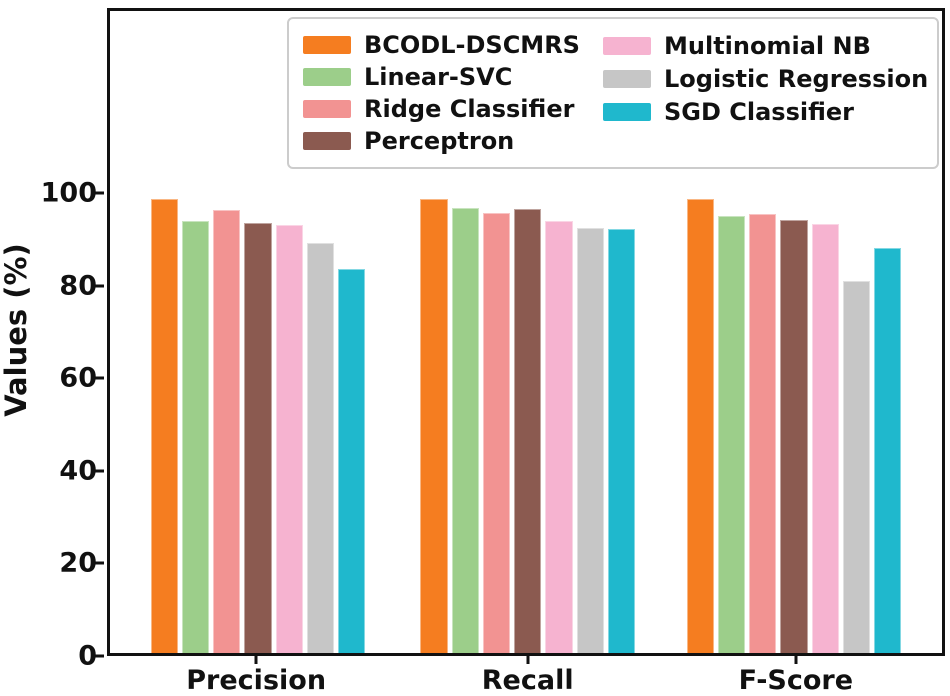  What do you see at coordinates (796, 78) in the screenshot?
I see `legend-label: Logistic Regression` at bounding box center [796, 78].